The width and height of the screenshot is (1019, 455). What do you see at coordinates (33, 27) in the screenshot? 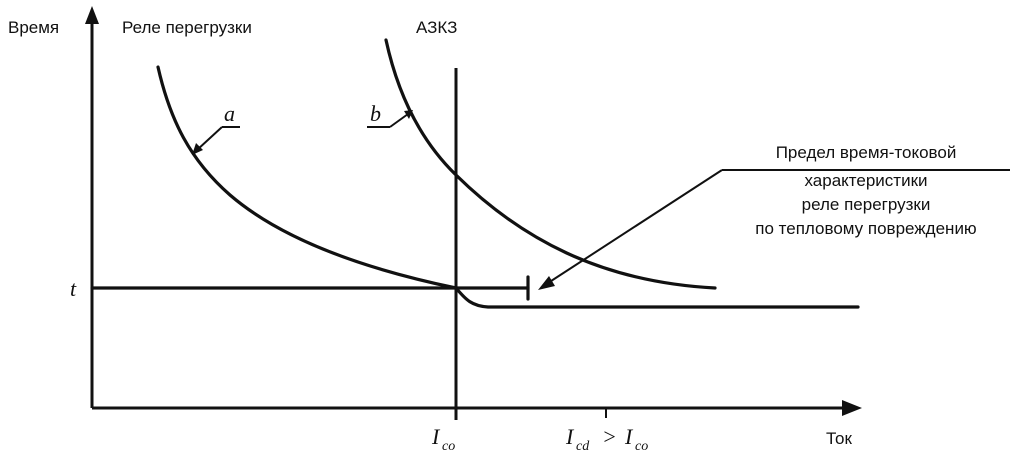
I see `y-axis-label: Время` at bounding box center [33, 27].